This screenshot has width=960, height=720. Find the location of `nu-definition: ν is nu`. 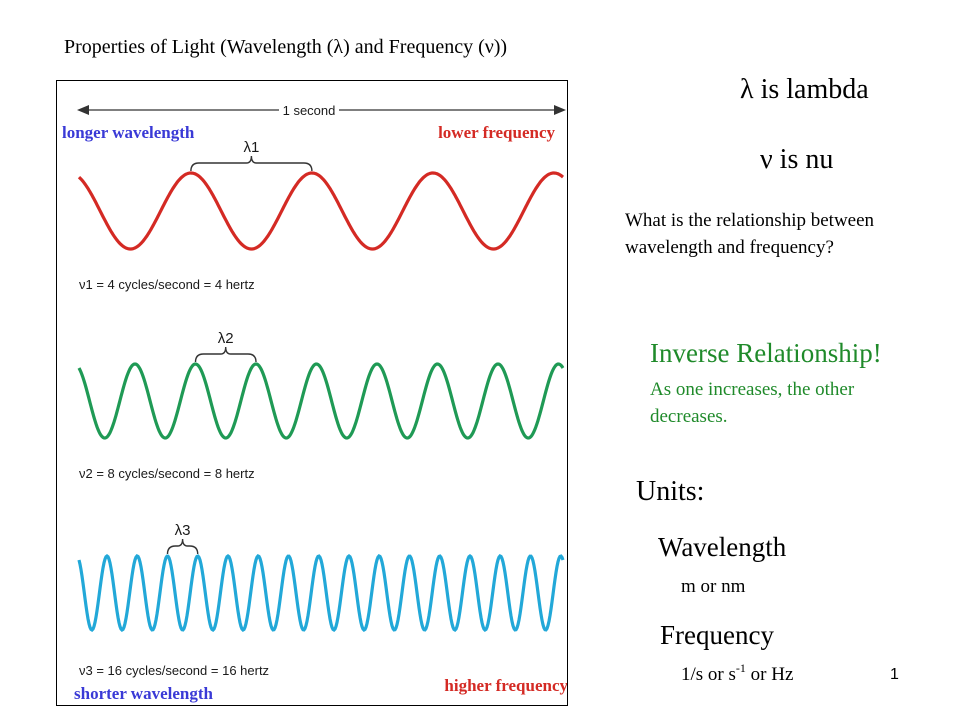

nu-definition: ν is nu is located at coordinates (797, 159).